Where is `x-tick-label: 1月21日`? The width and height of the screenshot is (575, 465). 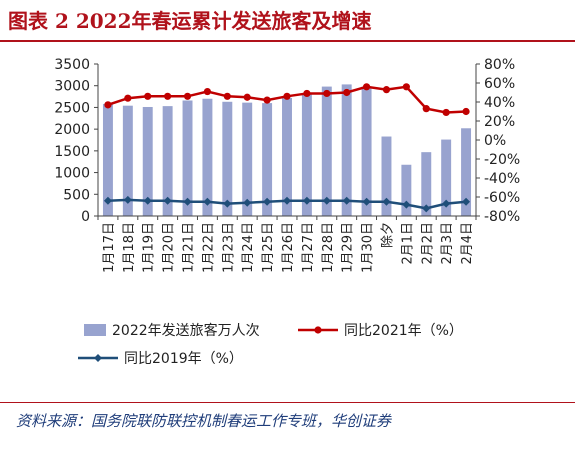
x-tick-label: 1月21日 is located at coordinates (189, 247).